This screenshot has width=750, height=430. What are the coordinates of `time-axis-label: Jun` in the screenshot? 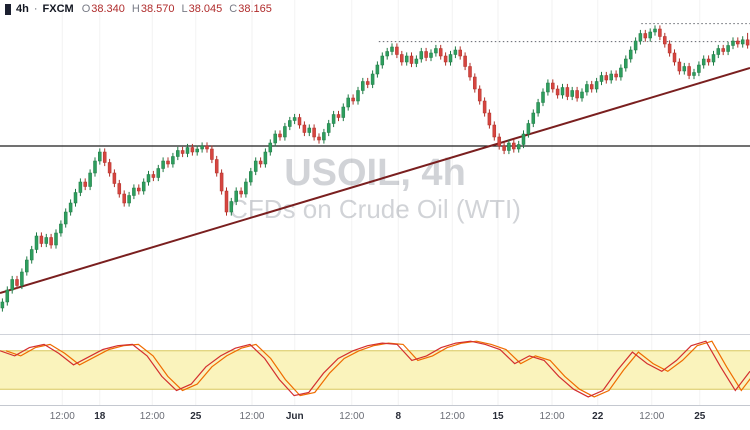 It's located at (294, 416).